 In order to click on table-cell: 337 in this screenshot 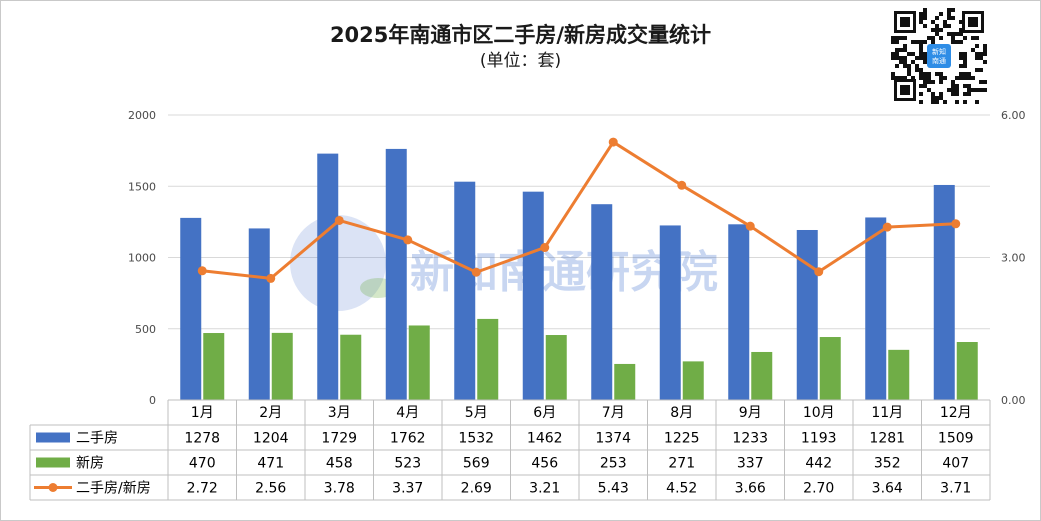, I will do `click(750, 464)`.